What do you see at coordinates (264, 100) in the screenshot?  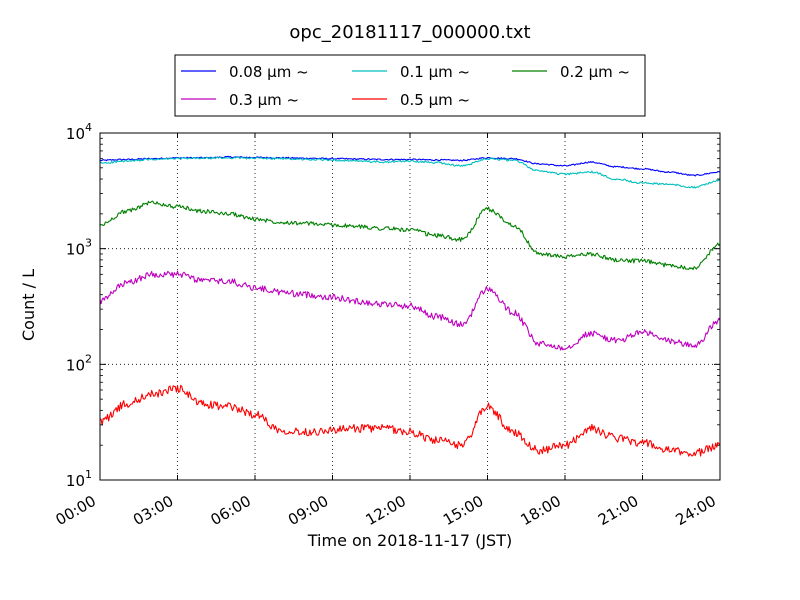 I see `legend-label-3: 0.3 μm ~` at bounding box center [264, 100].